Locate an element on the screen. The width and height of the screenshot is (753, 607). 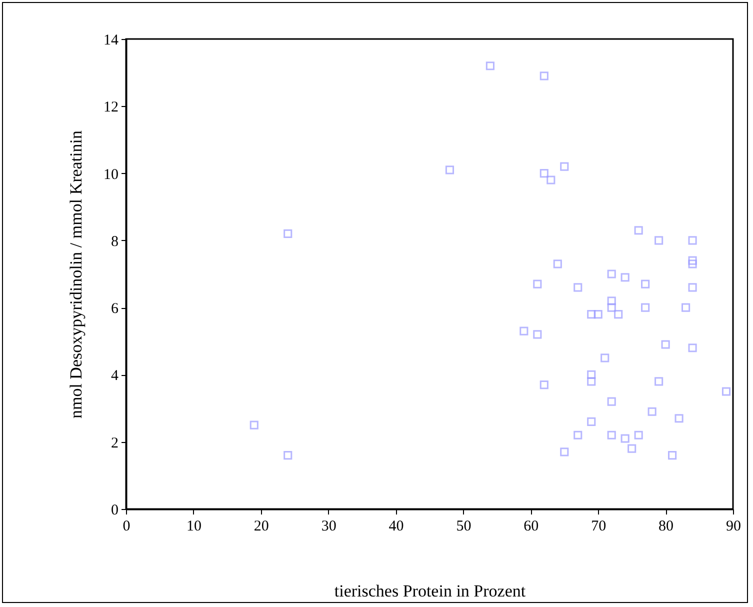
y-tick-label: 4 is located at coordinates (115, 376).